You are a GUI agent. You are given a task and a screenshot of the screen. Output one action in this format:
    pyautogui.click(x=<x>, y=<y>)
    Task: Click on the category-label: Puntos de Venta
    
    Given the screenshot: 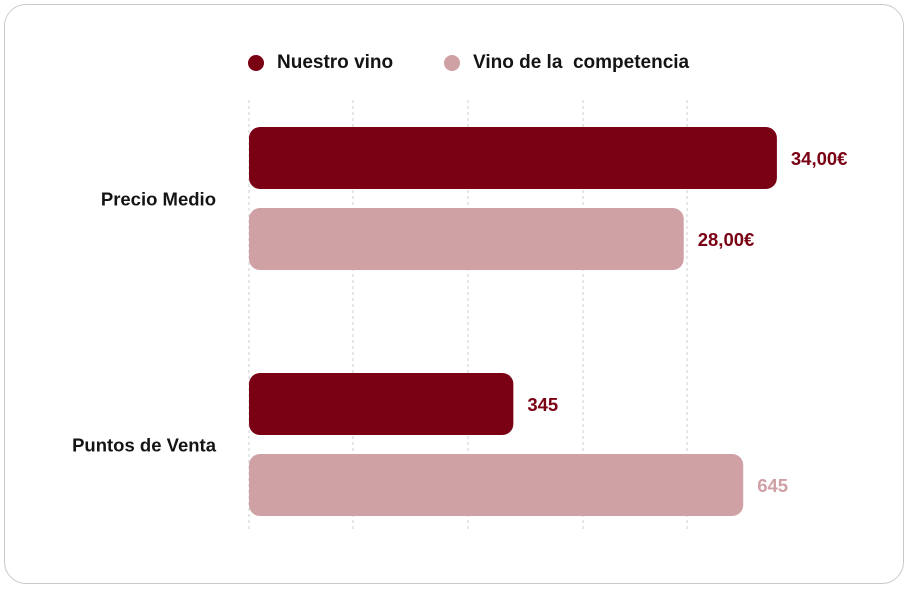 What is the action you would take?
    pyautogui.click(x=144, y=445)
    